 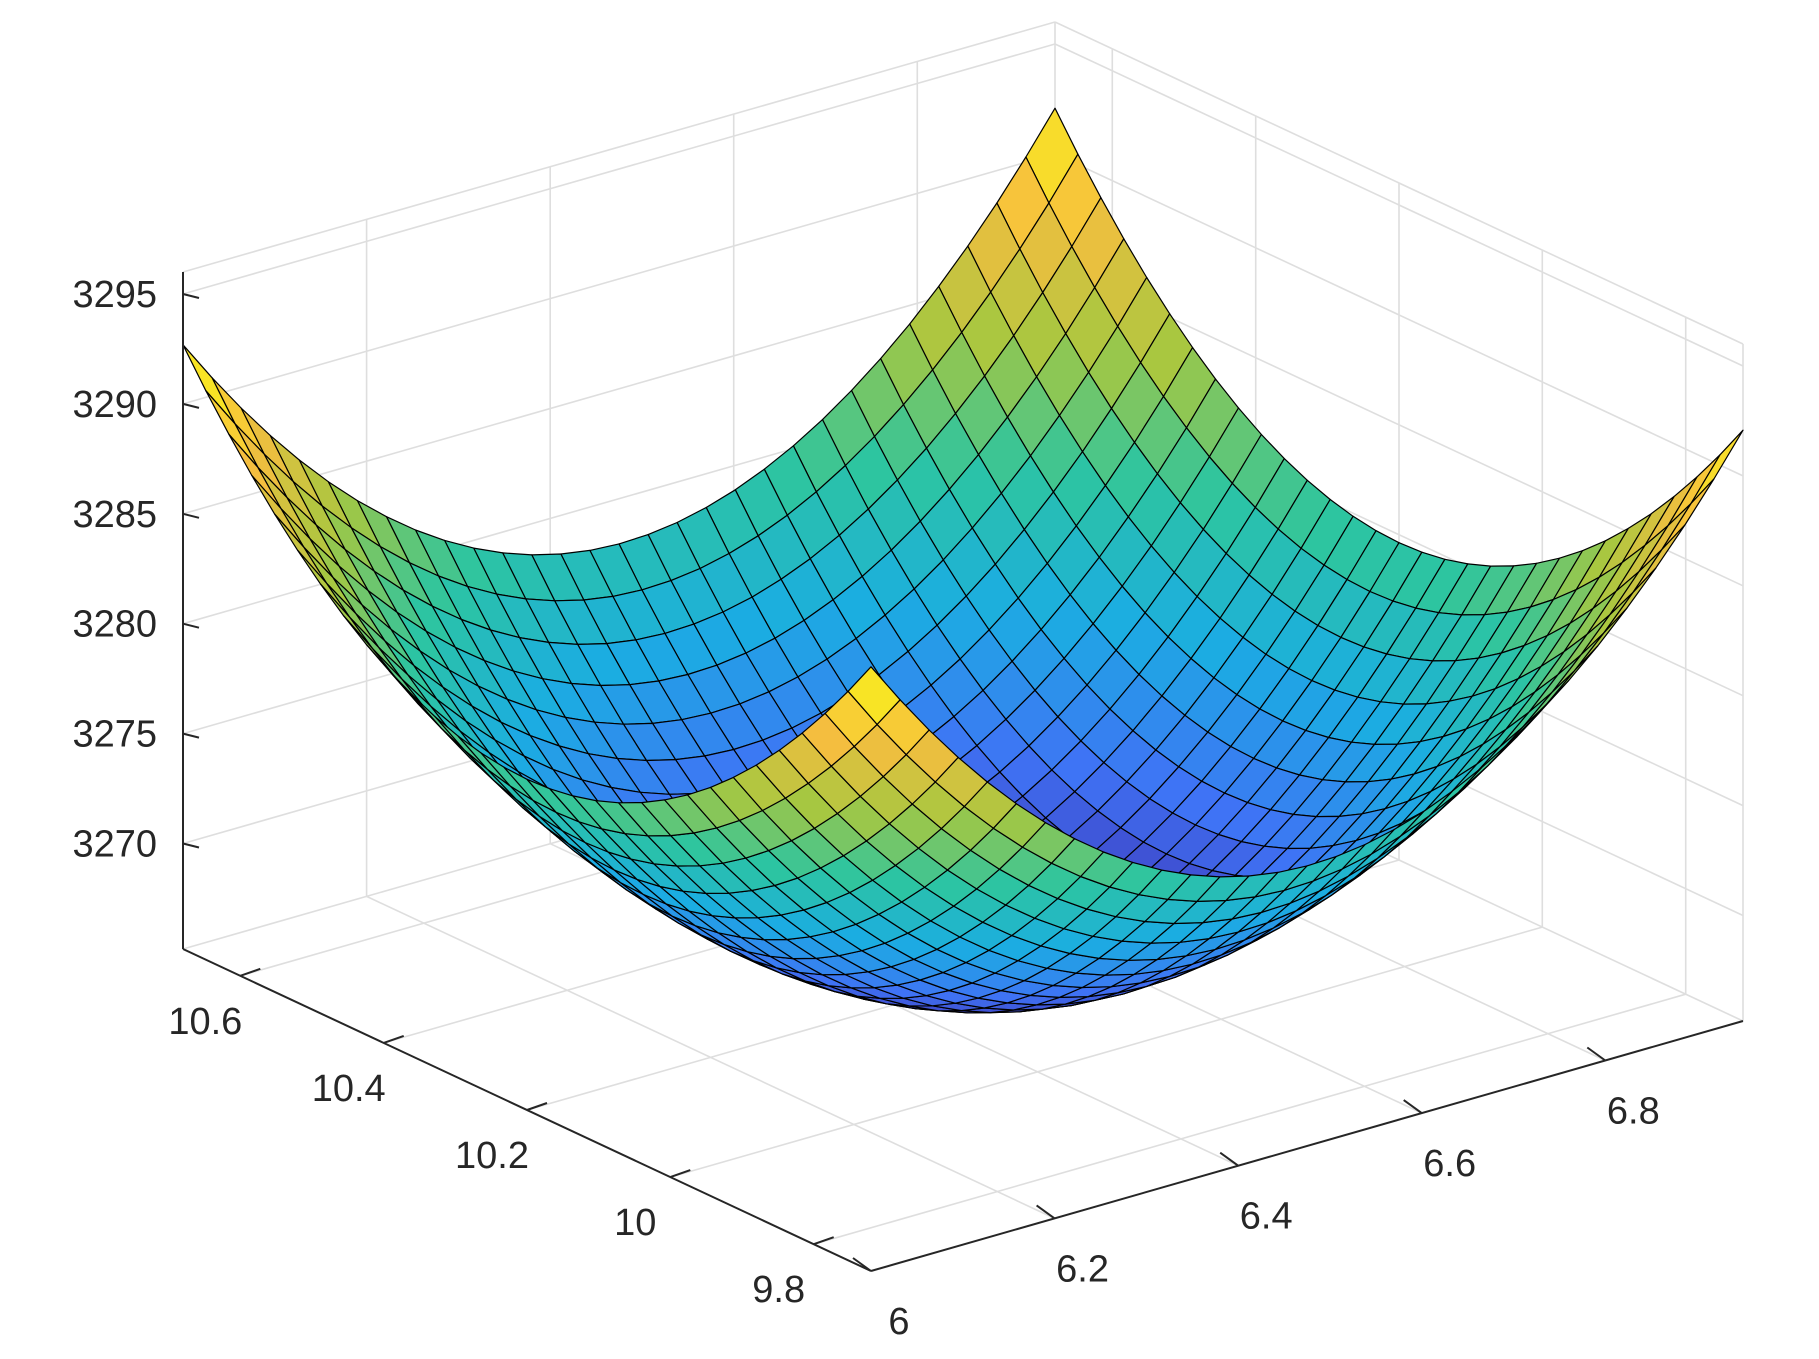 What do you see at coordinates (114, 295) in the screenshot?
I see `z-tick-label: 3295` at bounding box center [114, 295].